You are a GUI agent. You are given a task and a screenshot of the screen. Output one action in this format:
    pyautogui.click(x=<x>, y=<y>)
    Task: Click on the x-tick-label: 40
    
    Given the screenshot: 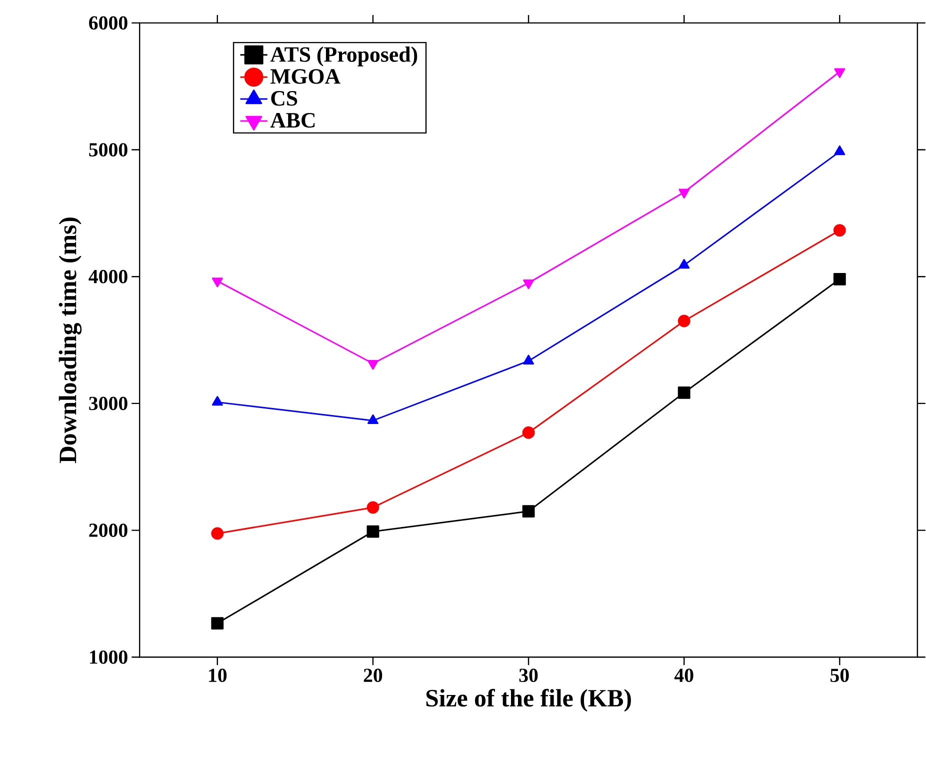 What is the action you would take?
    pyautogui.click(x=684, y=675)
    